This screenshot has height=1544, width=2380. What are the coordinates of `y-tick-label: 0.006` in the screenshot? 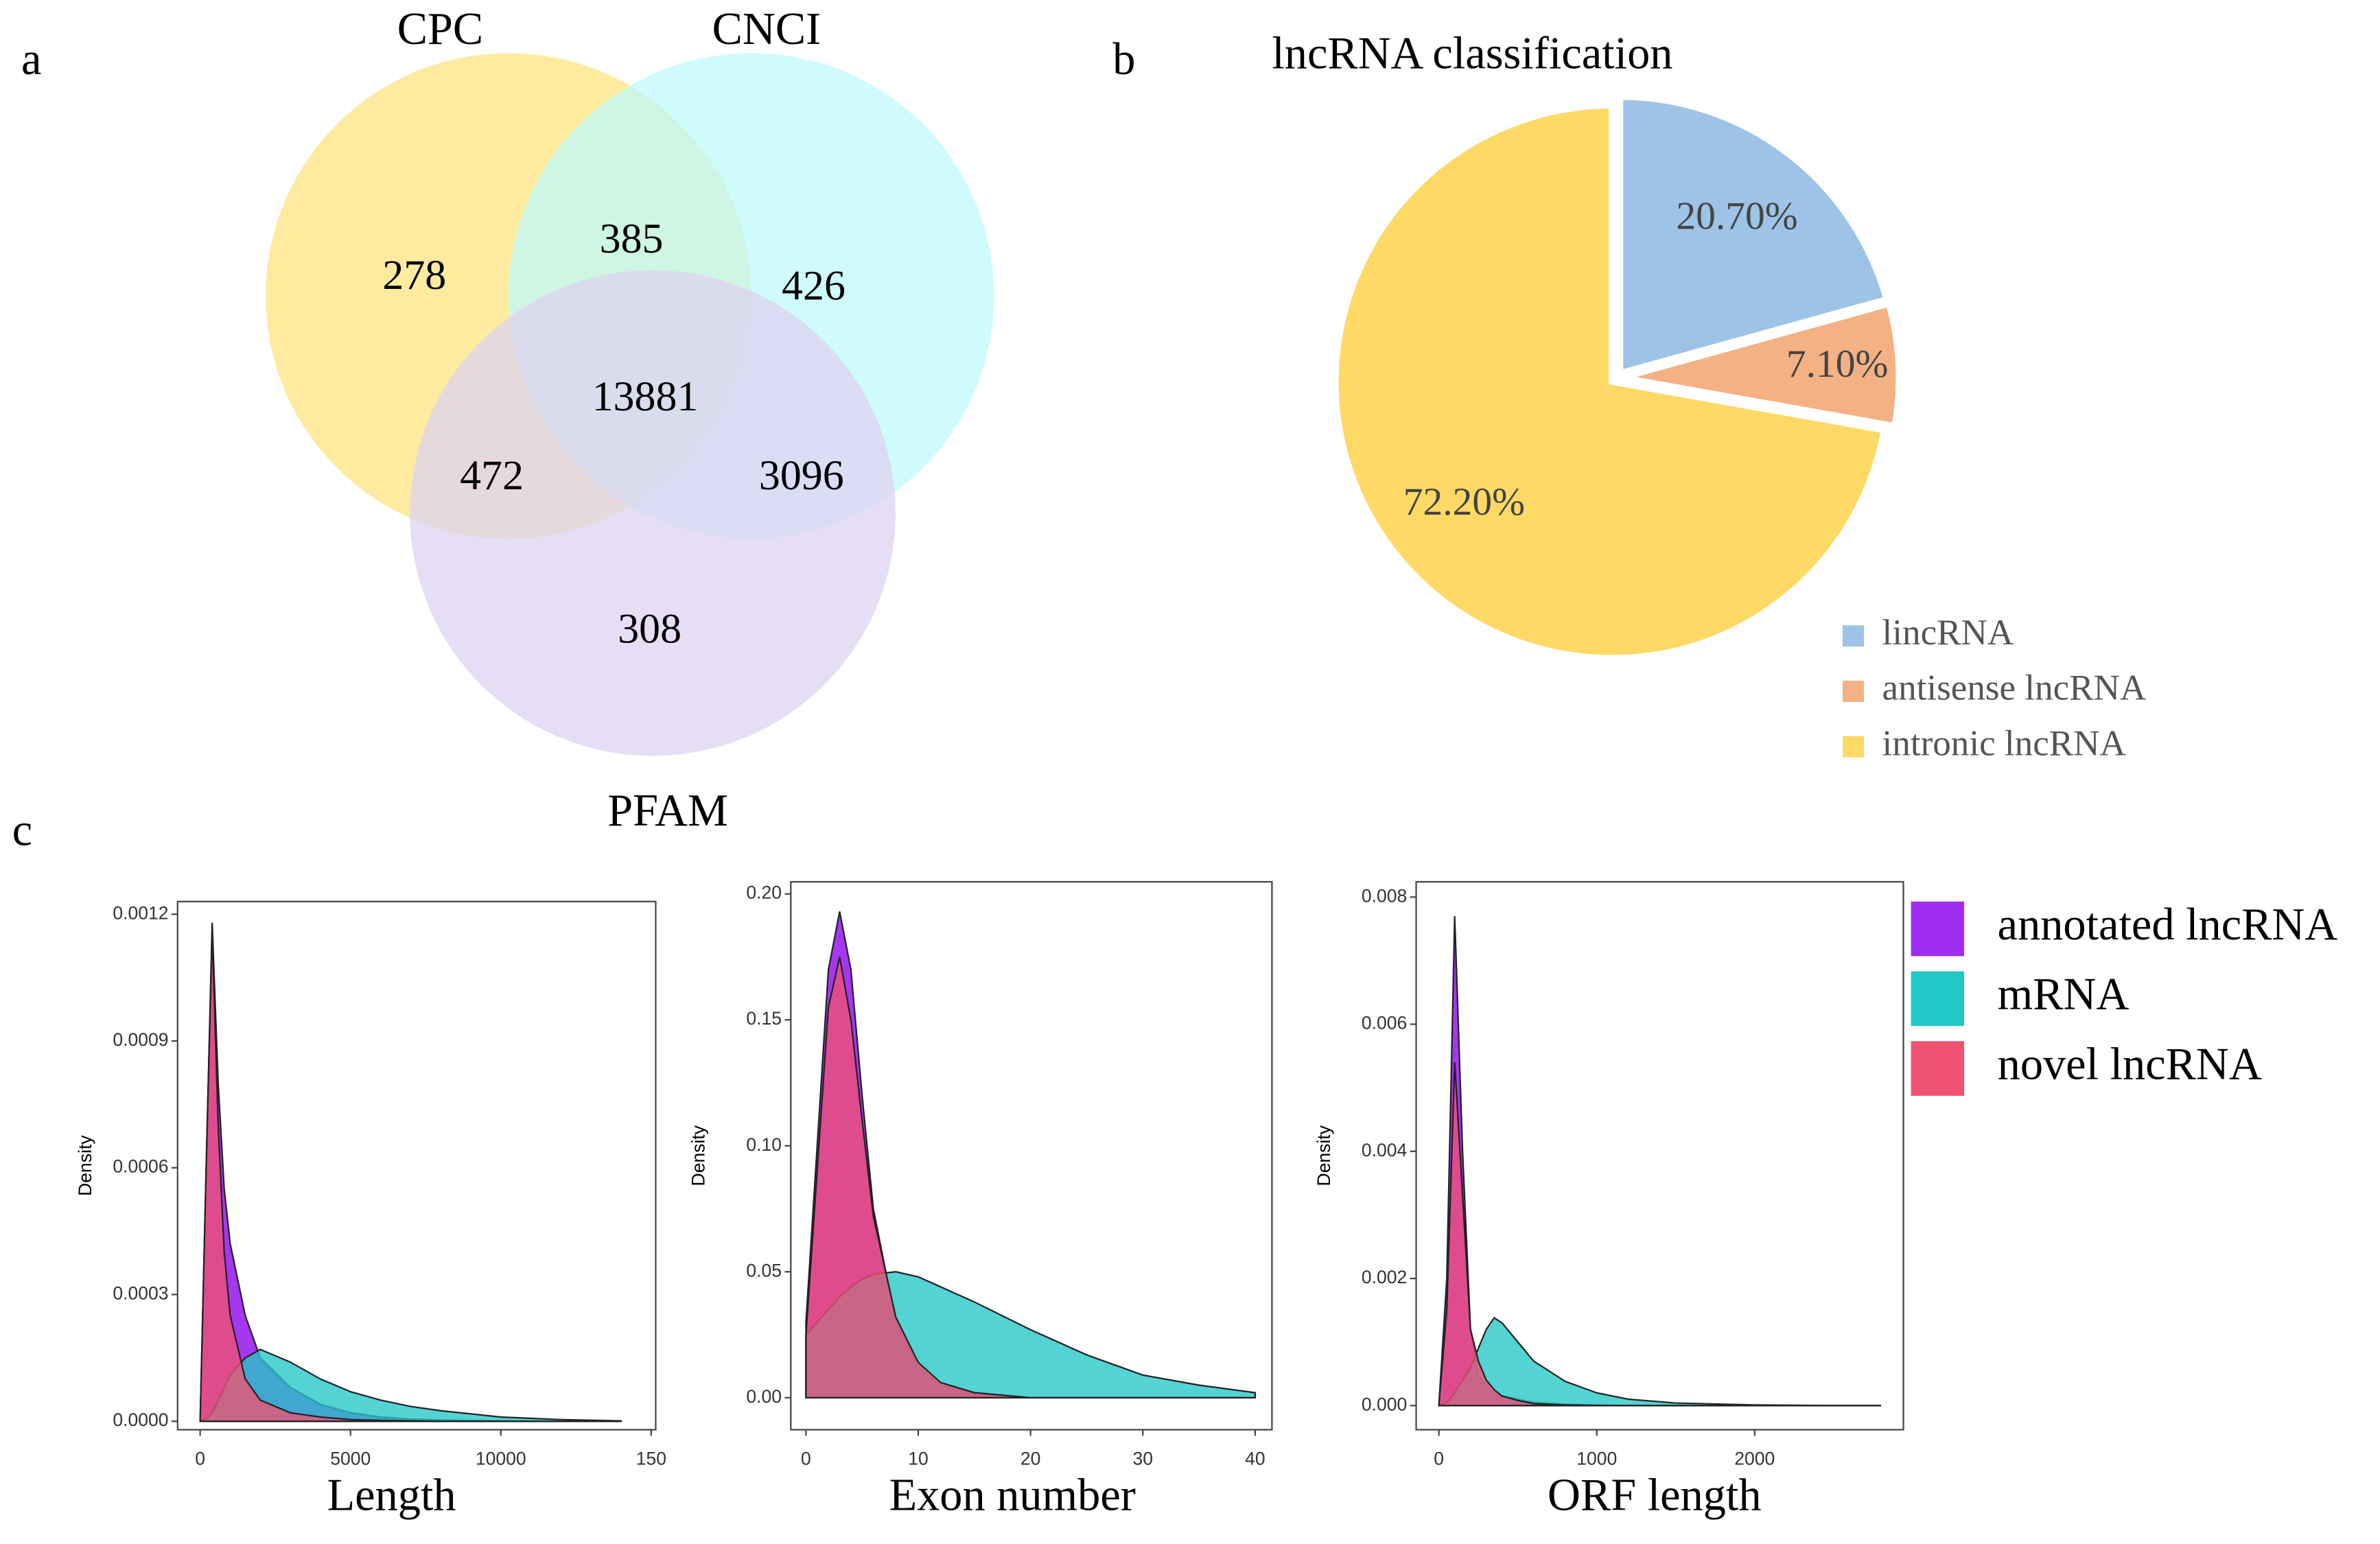 It's located at (1384, 1023).